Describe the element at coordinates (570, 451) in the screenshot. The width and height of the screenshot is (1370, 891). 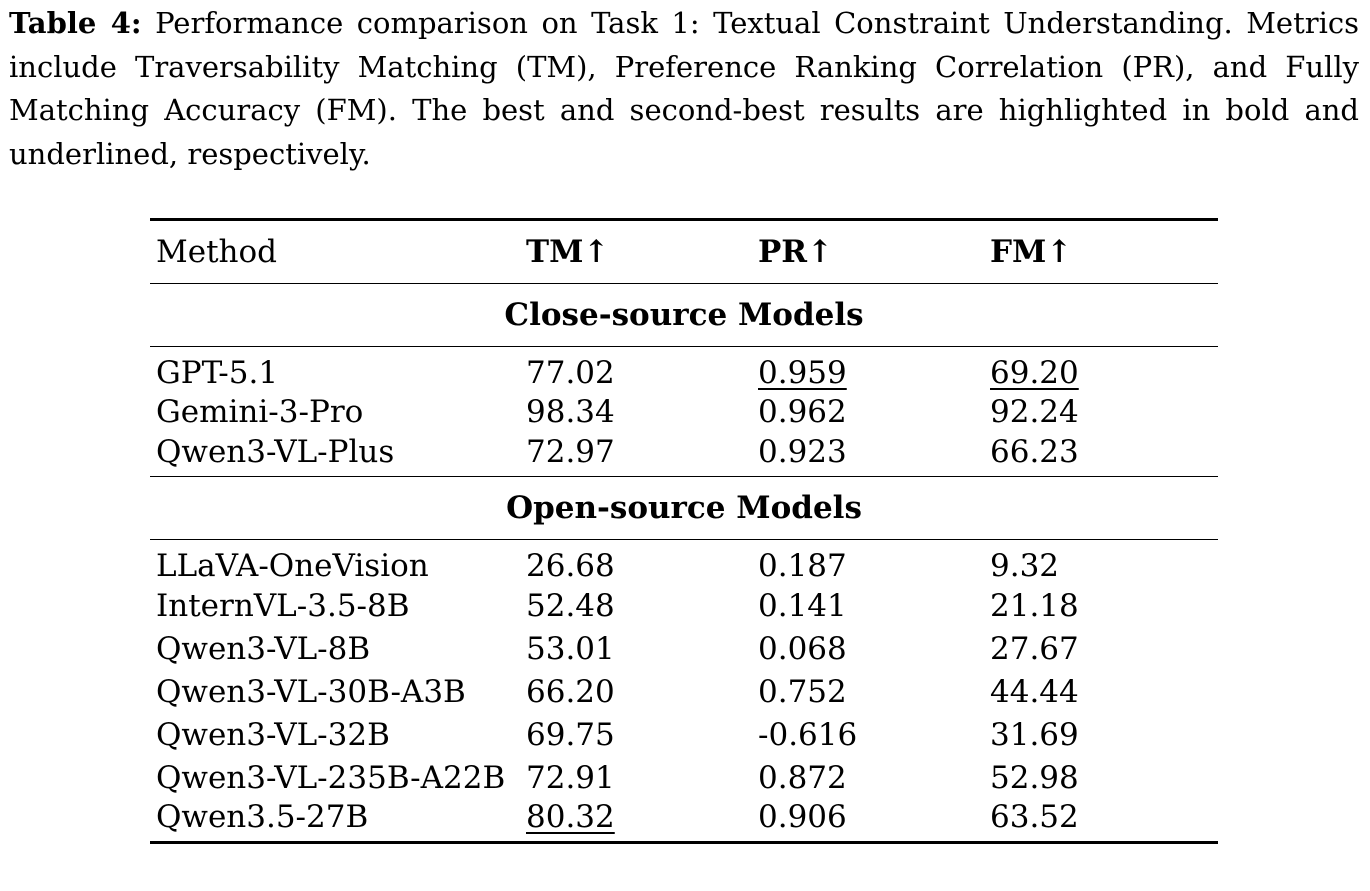
I see `tm-cell: 72.97` at that location.